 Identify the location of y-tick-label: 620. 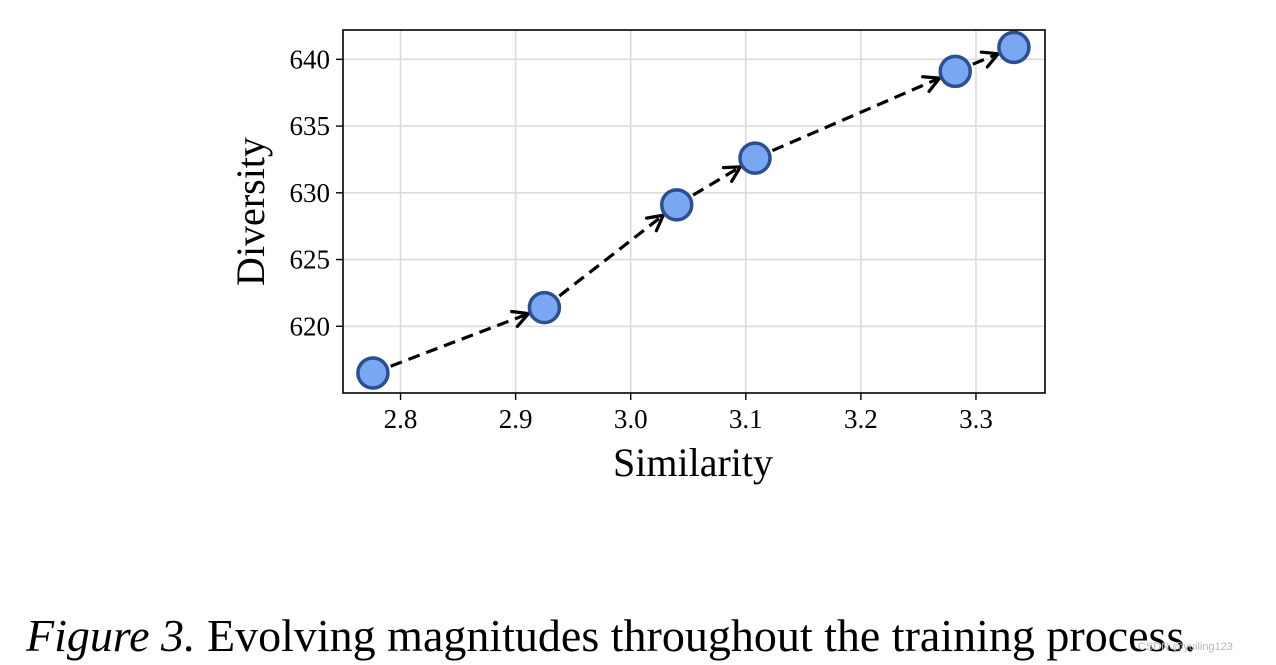
(310, 326).